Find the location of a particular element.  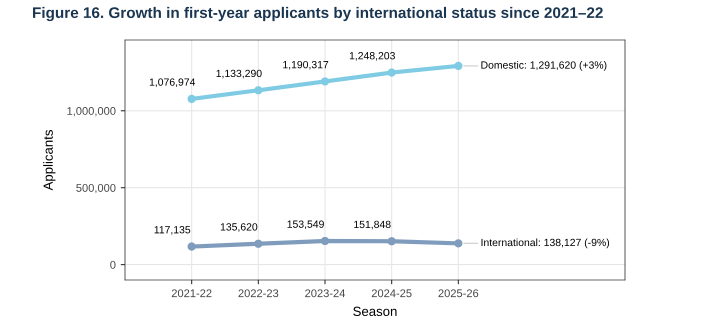

chart-title: Figure 16. Growth in first-year applicants by international status since 2021–22 is located at coordinates (318, 14).